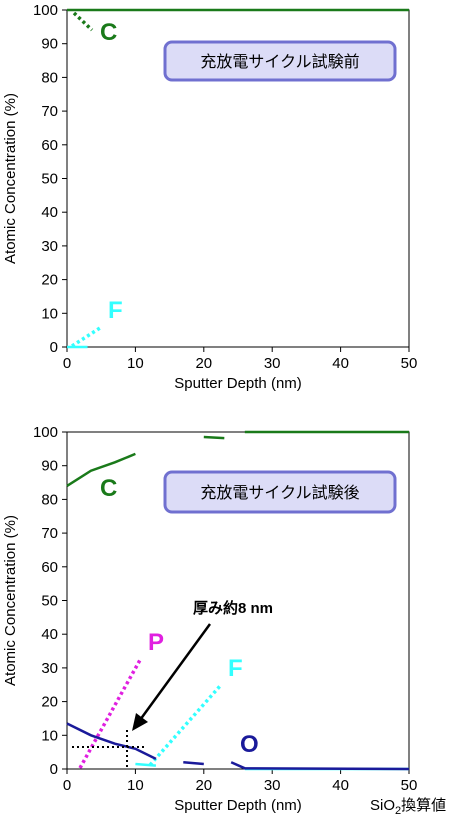 The image size is (468, 827). What do you see at coordinates (423, 805) in the screenshot?
I see `unit-note-suffix: 換算値` at bounding box center [423, 805].